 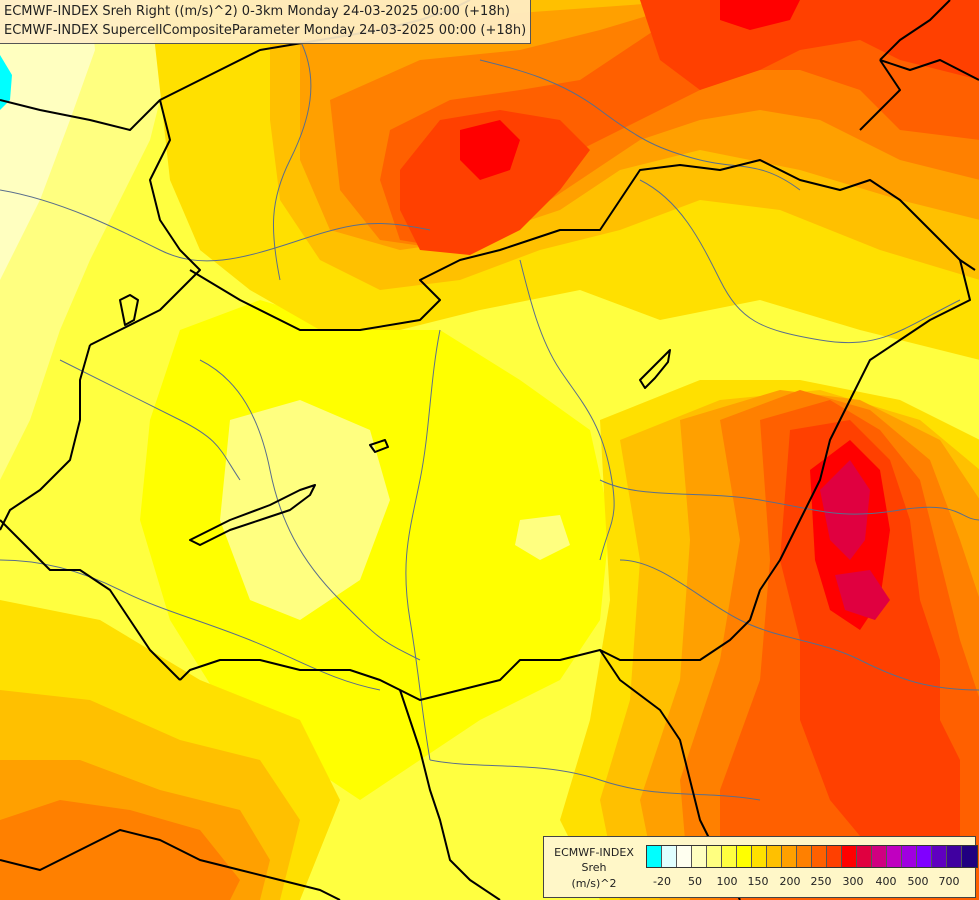 What do you see at coordinates (490, 150) in the screenshot?
I see `field-crimson-north` at bounding box center [490, 150].